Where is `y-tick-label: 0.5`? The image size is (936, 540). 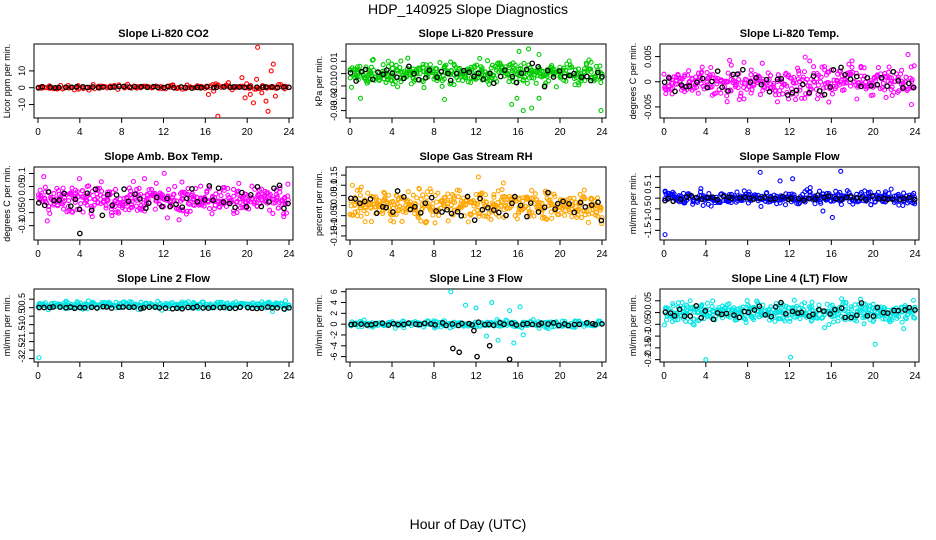
y-tick-label: 0.5 is located at coordinates (22, 299).